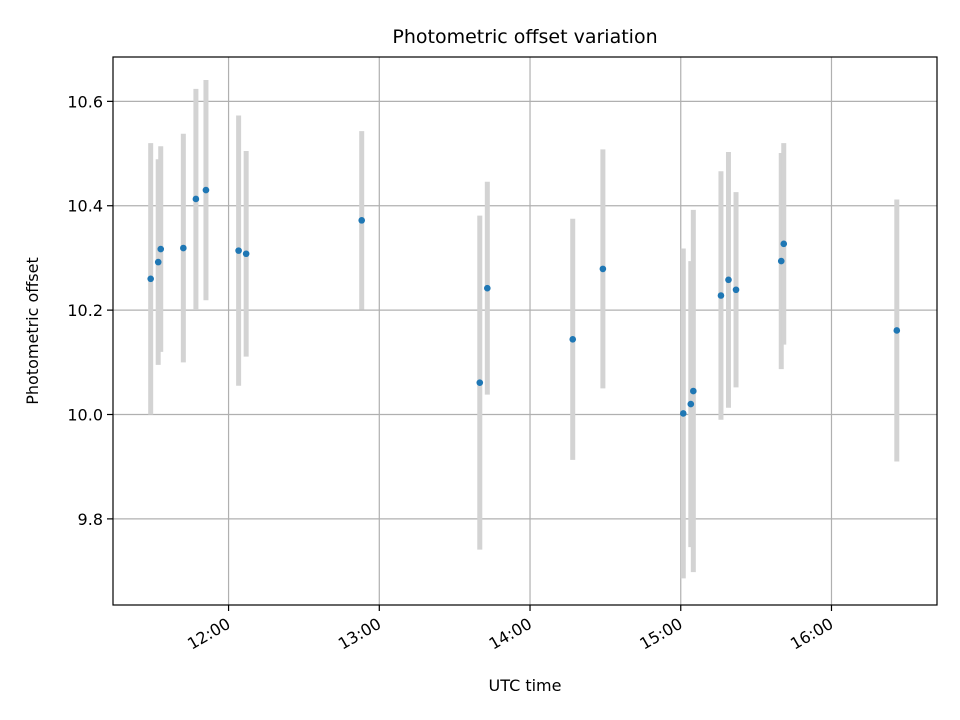  What do you see at coordinates (85, 415) in the screenshot?
I see `y-tick-label: 10.0` at bounding box center [85, 415].